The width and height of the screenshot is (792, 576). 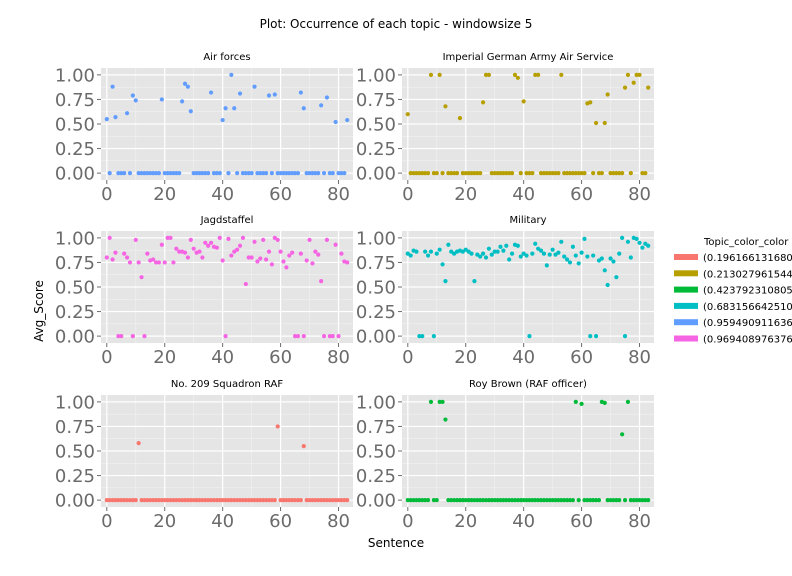 I want to click on panel-title: Imperial German Army Air Service, so click(x=528, y=57).